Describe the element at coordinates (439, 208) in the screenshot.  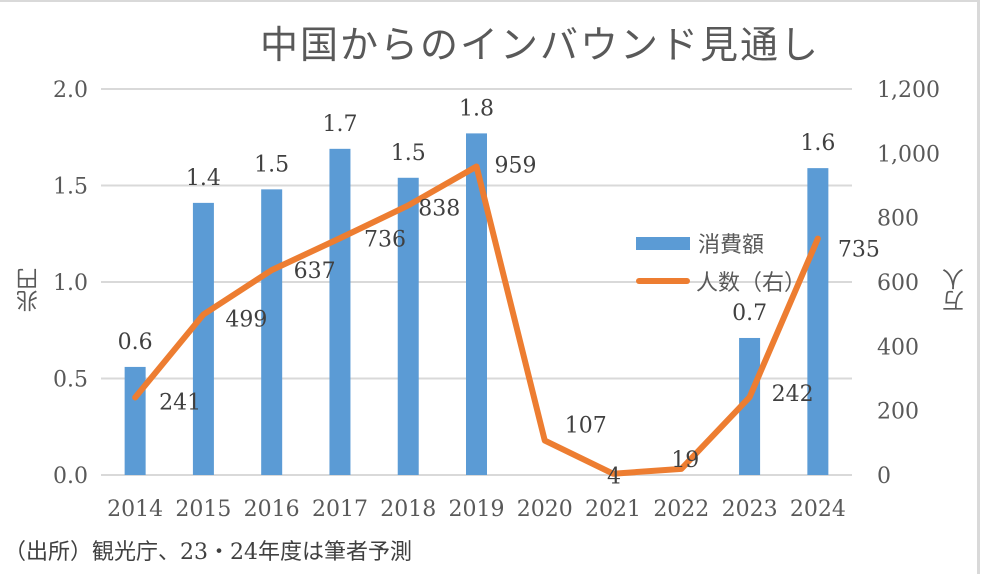
I see `line-label: 838` at that location.